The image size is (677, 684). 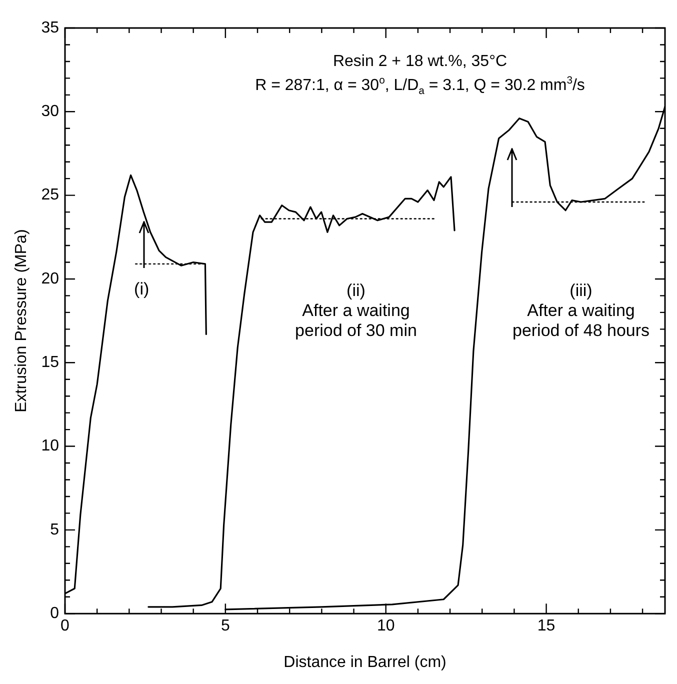 I want to click on y-tick-label: 20, so click(x=50, y=279).